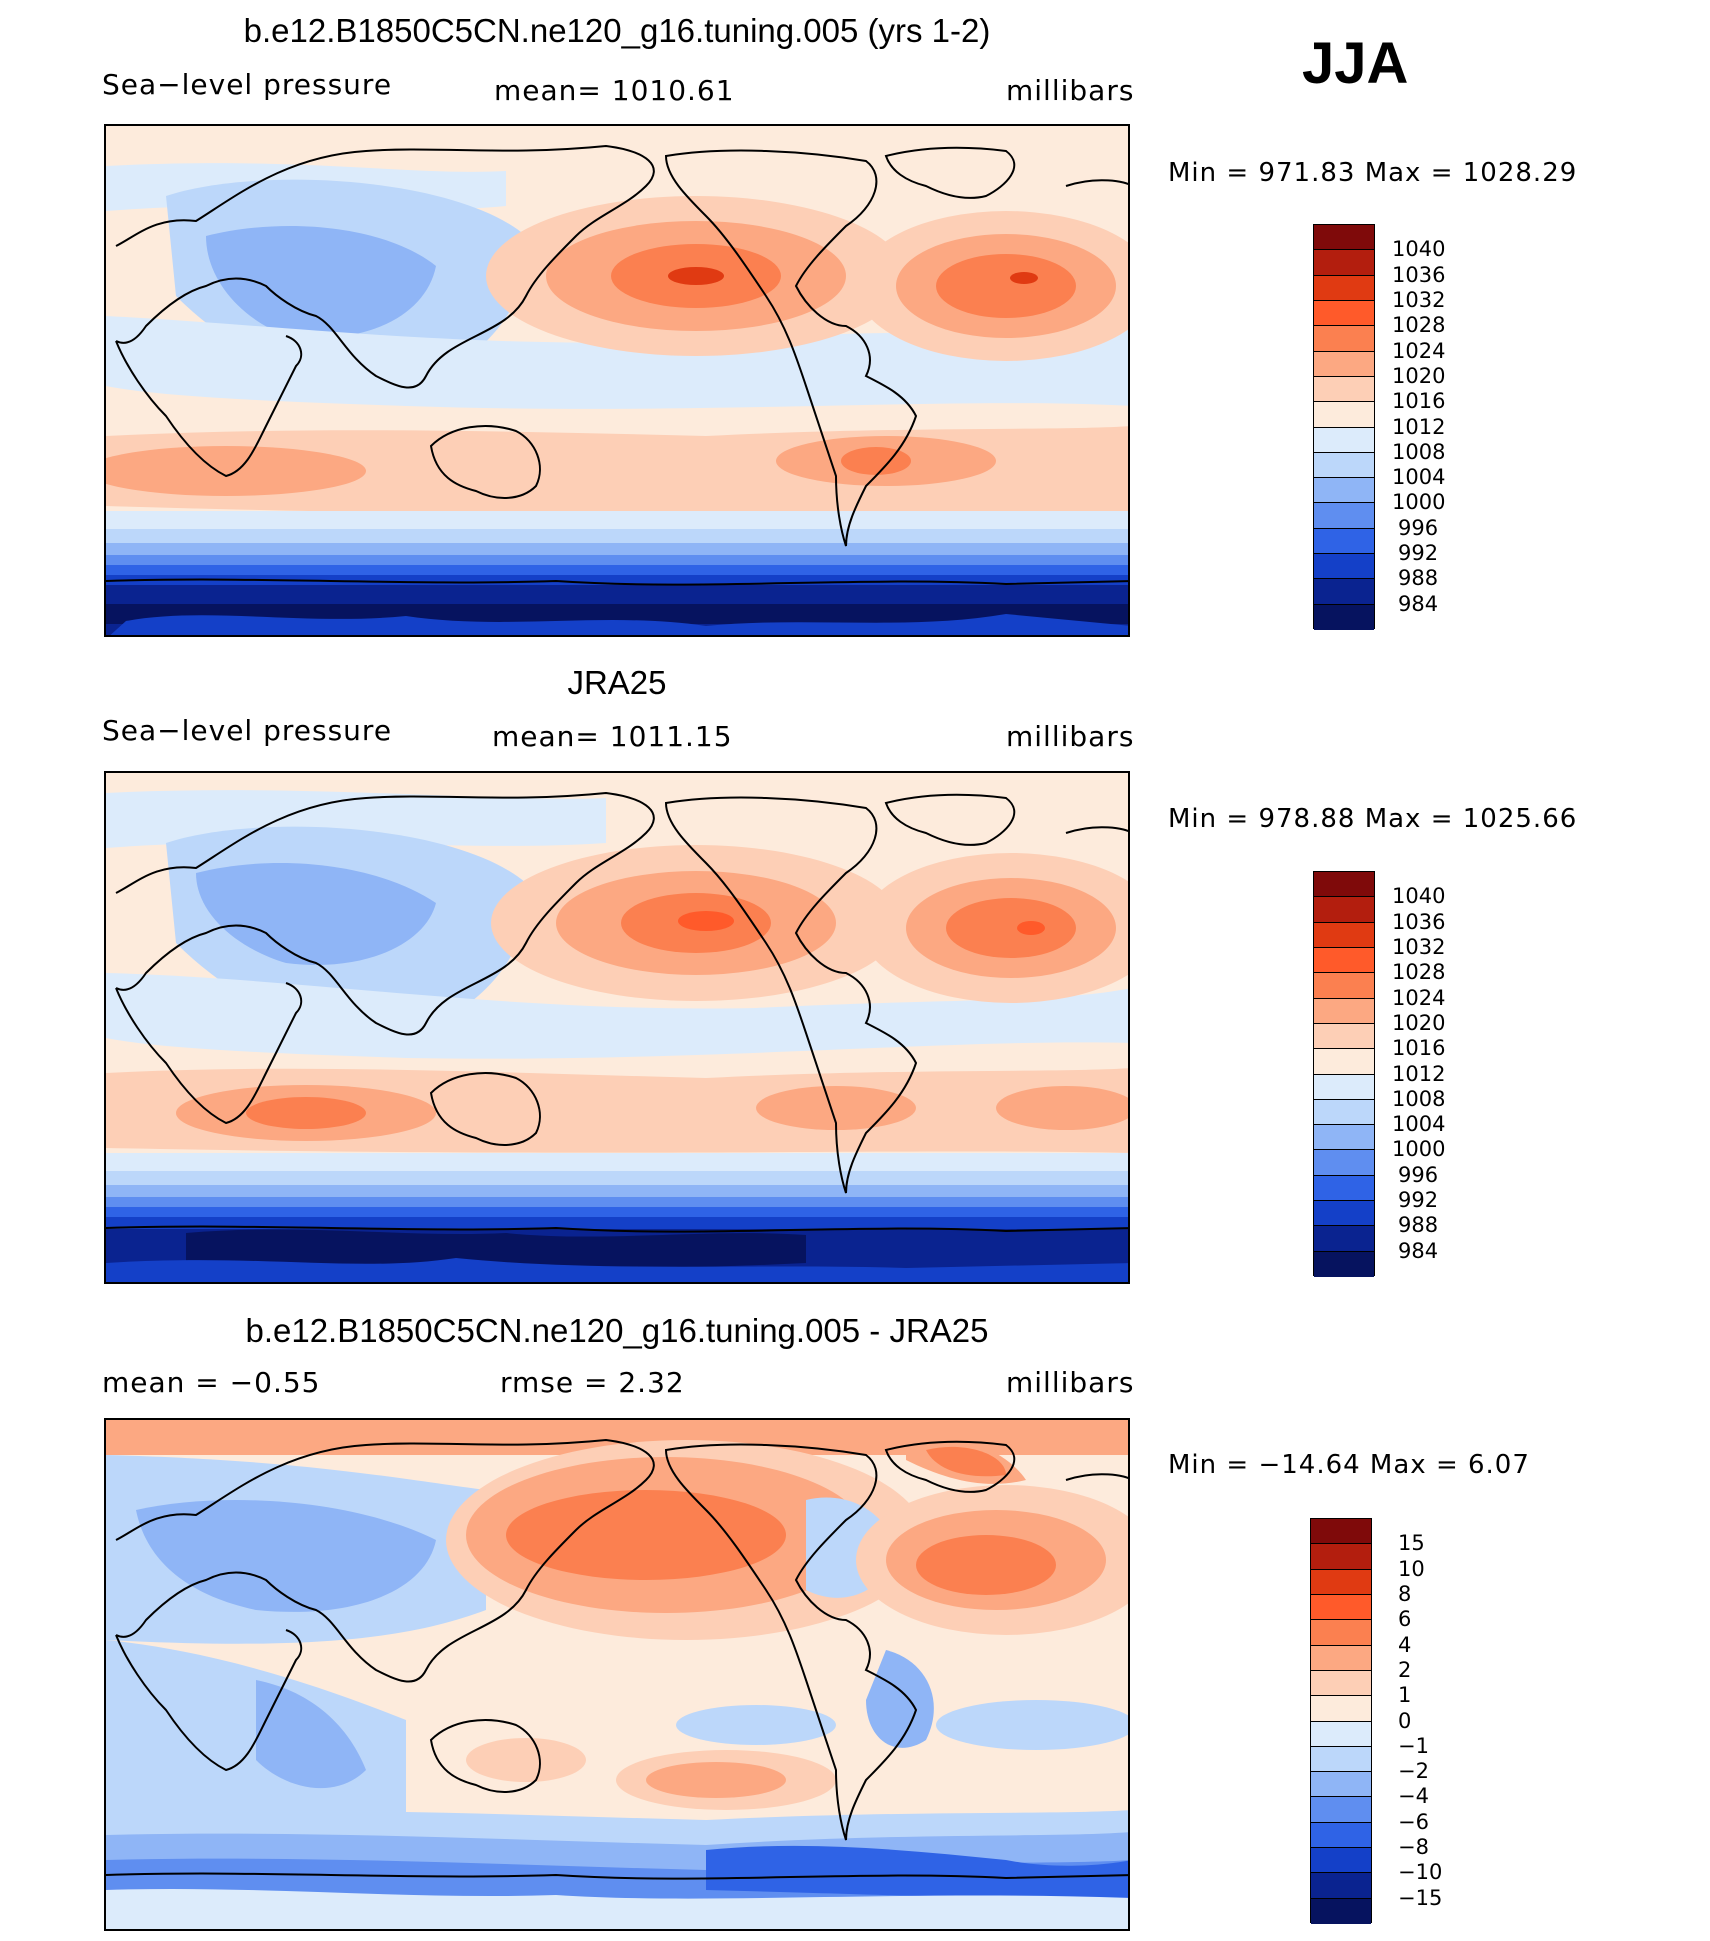 Image resolution: width=1710 pixels, height=1941 pixels. What do you see at coordinates (1355, 63) in the screenshot?
I see `season-label: JJA` at bounding box center [1355, 63].